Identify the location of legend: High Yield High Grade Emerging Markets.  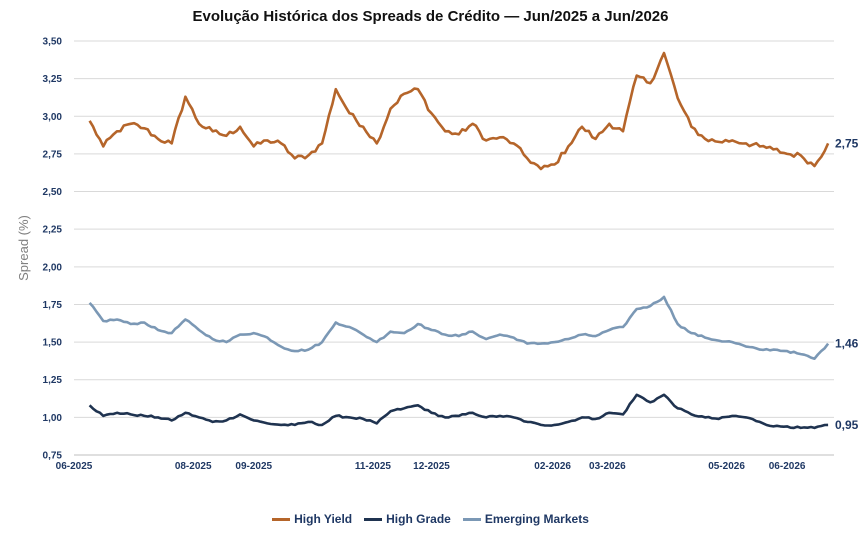
(430, 519).